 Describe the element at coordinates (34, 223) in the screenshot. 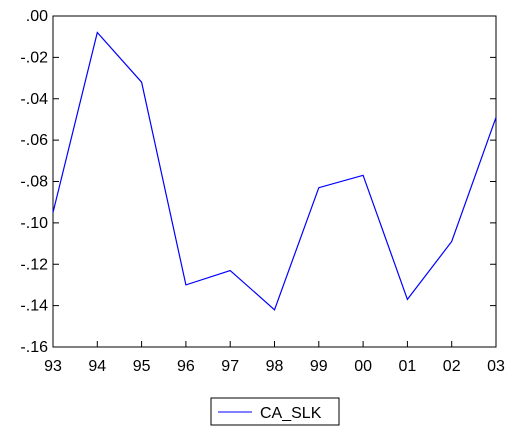

I see `y-tick-label: -.10` at that location.